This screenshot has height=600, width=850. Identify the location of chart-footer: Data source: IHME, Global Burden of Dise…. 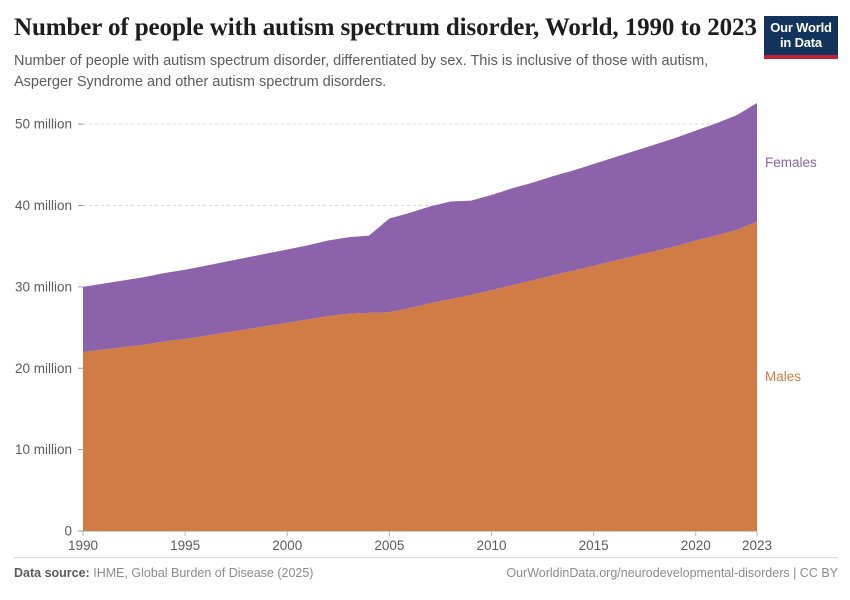
(426, 571).